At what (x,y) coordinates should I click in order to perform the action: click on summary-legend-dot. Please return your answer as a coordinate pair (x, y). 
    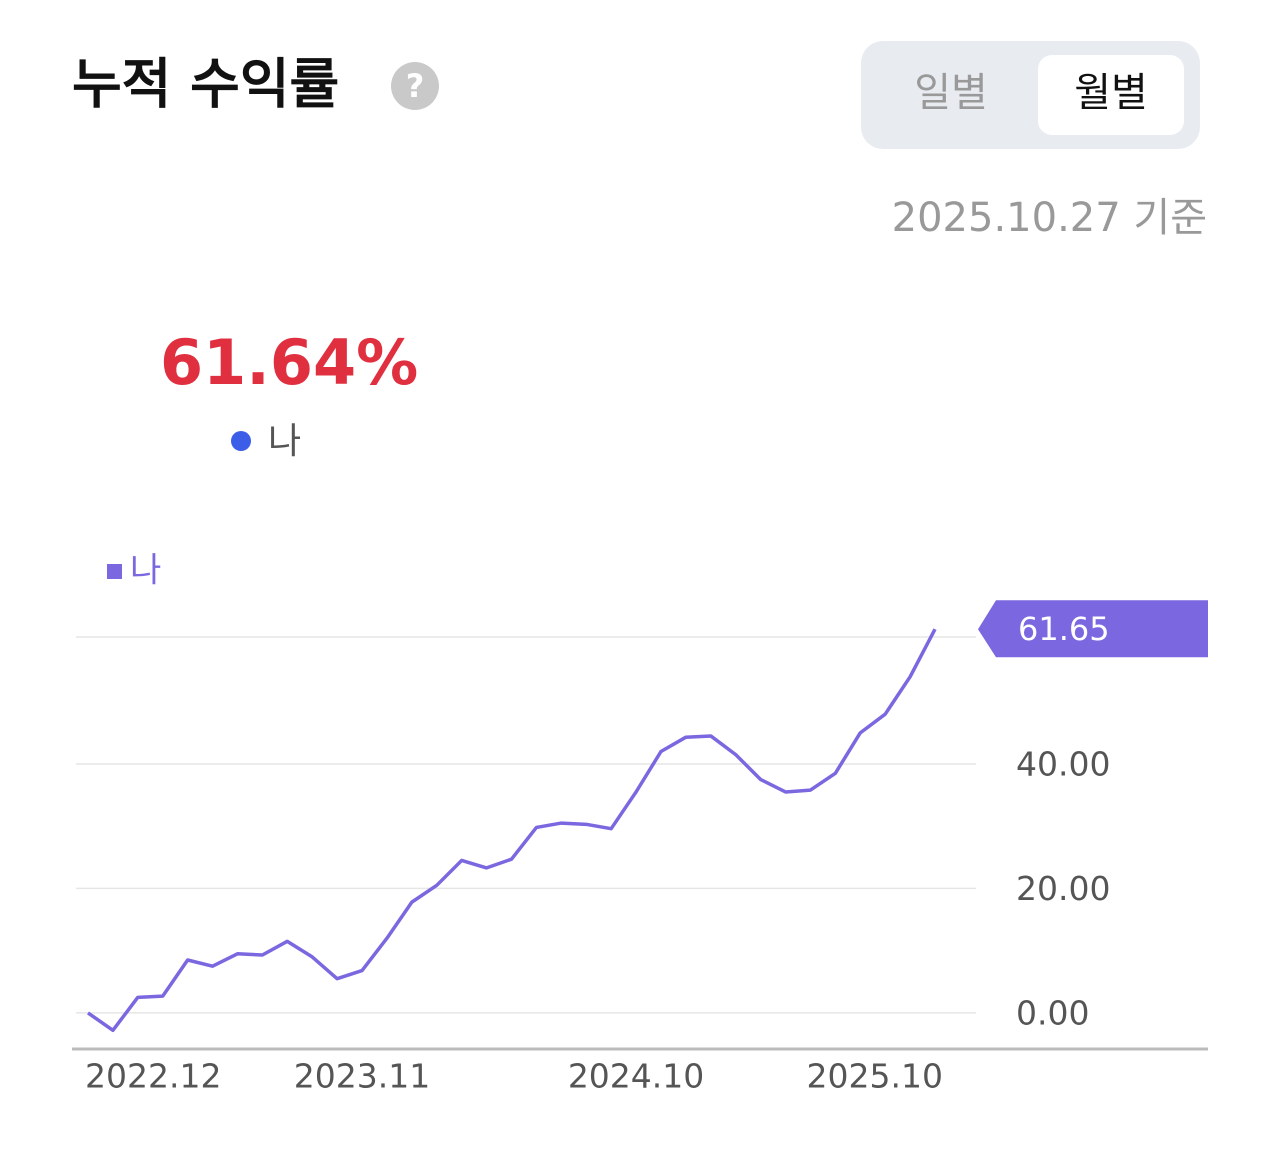
    Looking at the image, I should click on (241, 441).